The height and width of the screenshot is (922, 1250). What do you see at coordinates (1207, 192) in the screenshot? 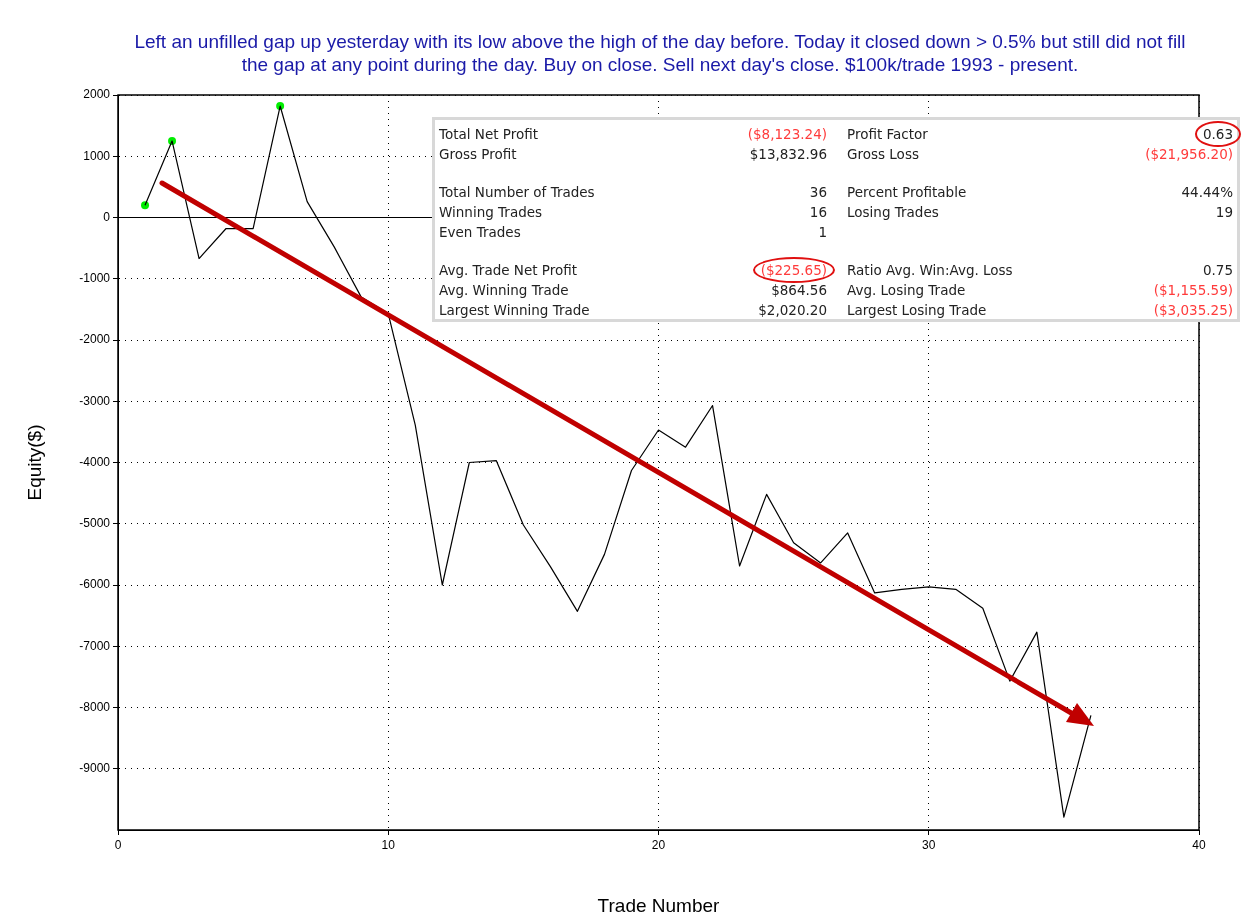
I see `annotation: 44.44%` at bounding box center [1207, 192].